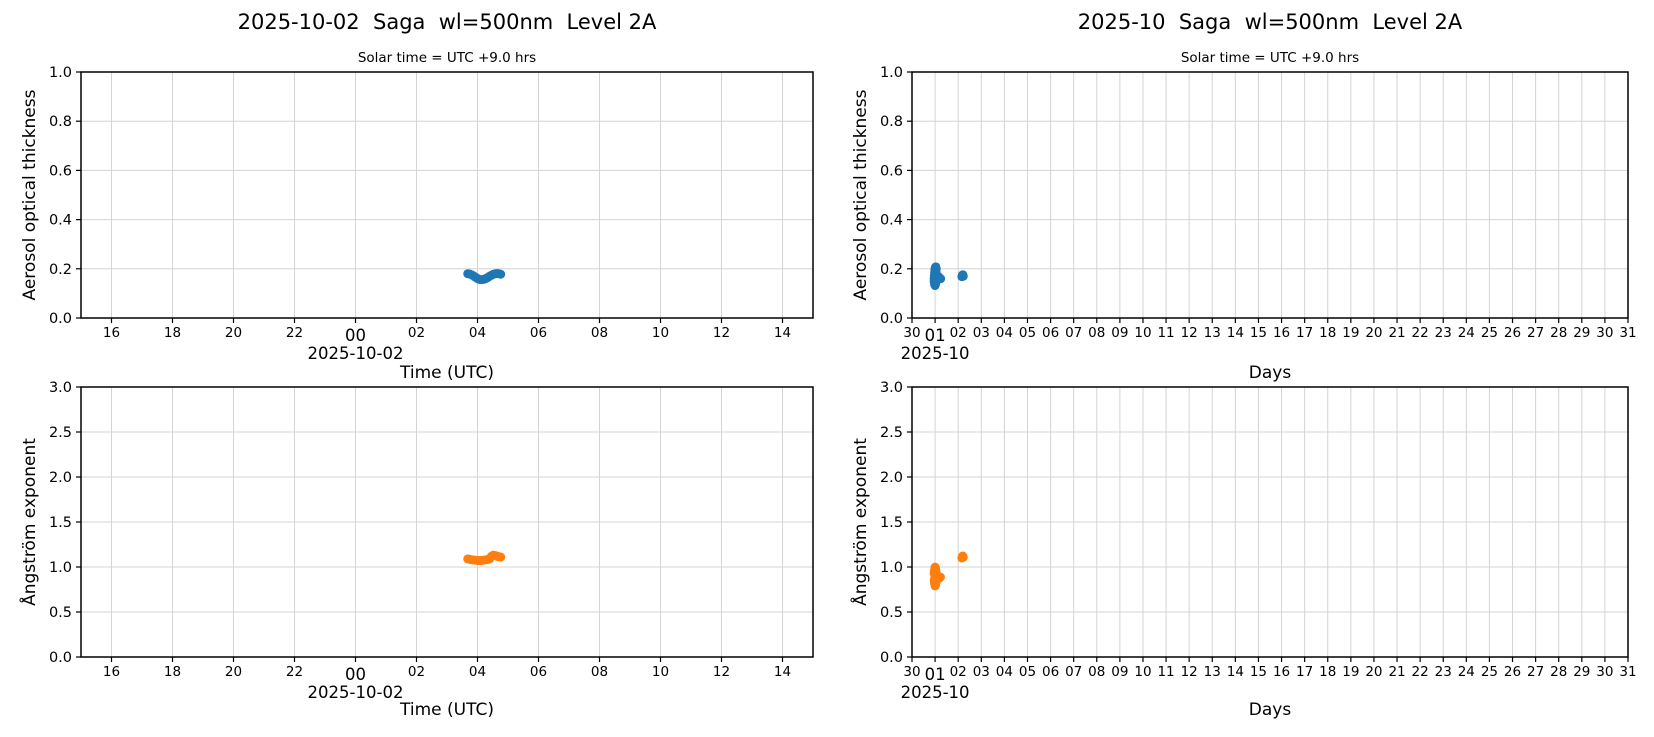  Describe the element at coordinates (1270, 710) in the screenshot. I see `xlabel-days-bottom: Days` at that location.